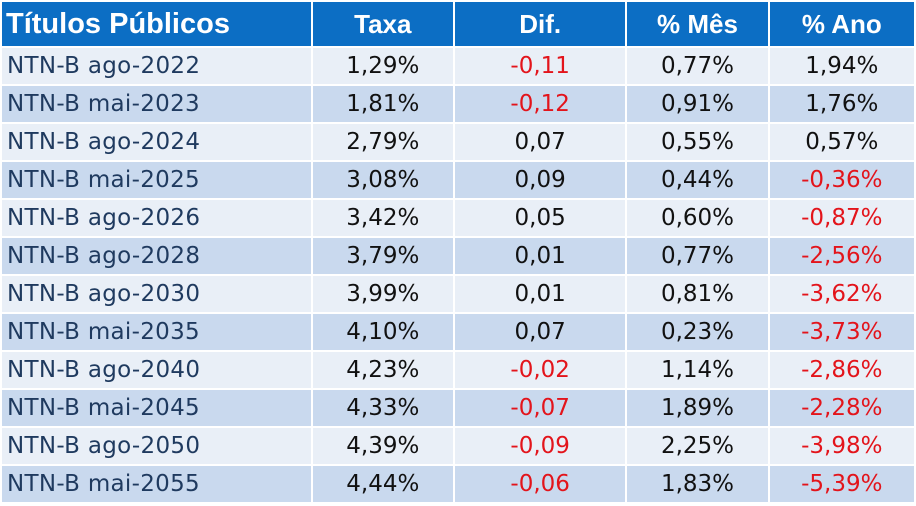 This screenshot has width=916, height=506. What do you see at coordinates (382, 218) in the screenshot?
I see `taxa-cell: 3,42%` at bounding box center [382, 218].